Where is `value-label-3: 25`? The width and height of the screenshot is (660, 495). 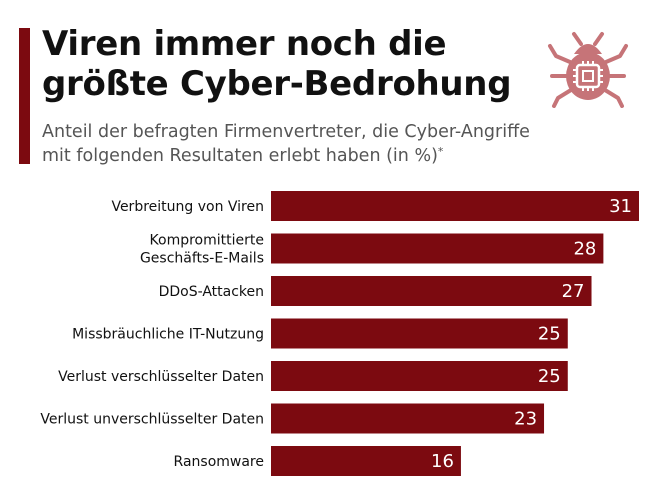 value-label-3: 25 is located at coordinates (549, 334).